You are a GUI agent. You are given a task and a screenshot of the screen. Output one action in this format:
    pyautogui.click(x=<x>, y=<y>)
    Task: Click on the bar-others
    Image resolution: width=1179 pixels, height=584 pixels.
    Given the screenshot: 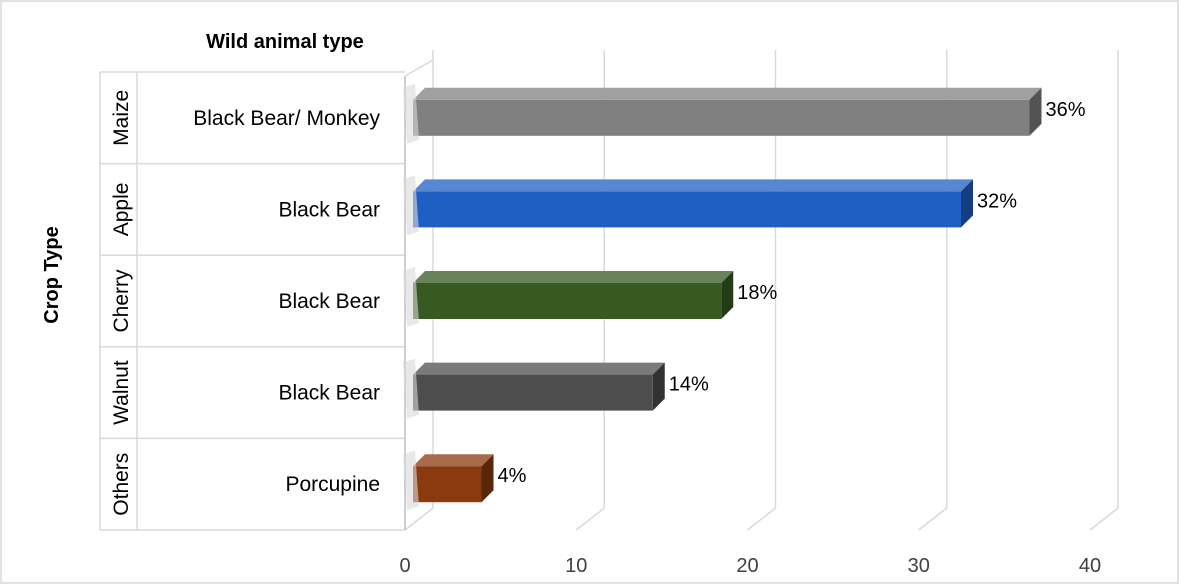 What is the action you would take?
    pyautogui.click(x=448, y=480)
    